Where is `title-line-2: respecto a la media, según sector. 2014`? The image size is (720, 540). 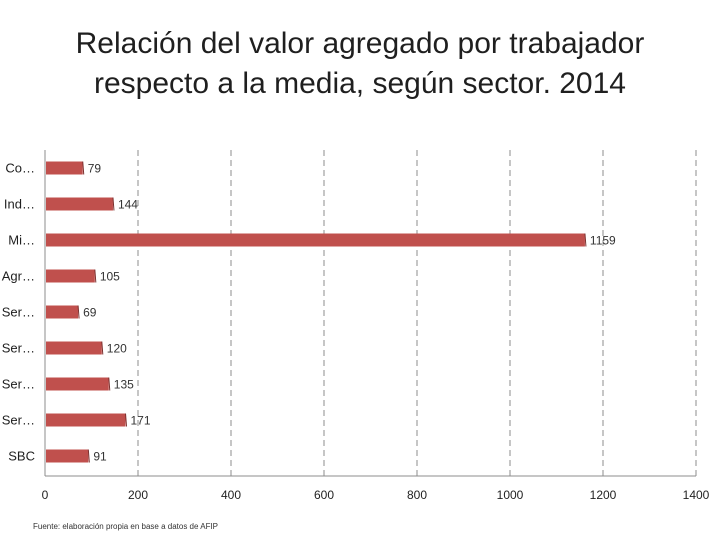
title-line-2: respecto a la media, según sector. 2014 is located at coordinates (359, 83).